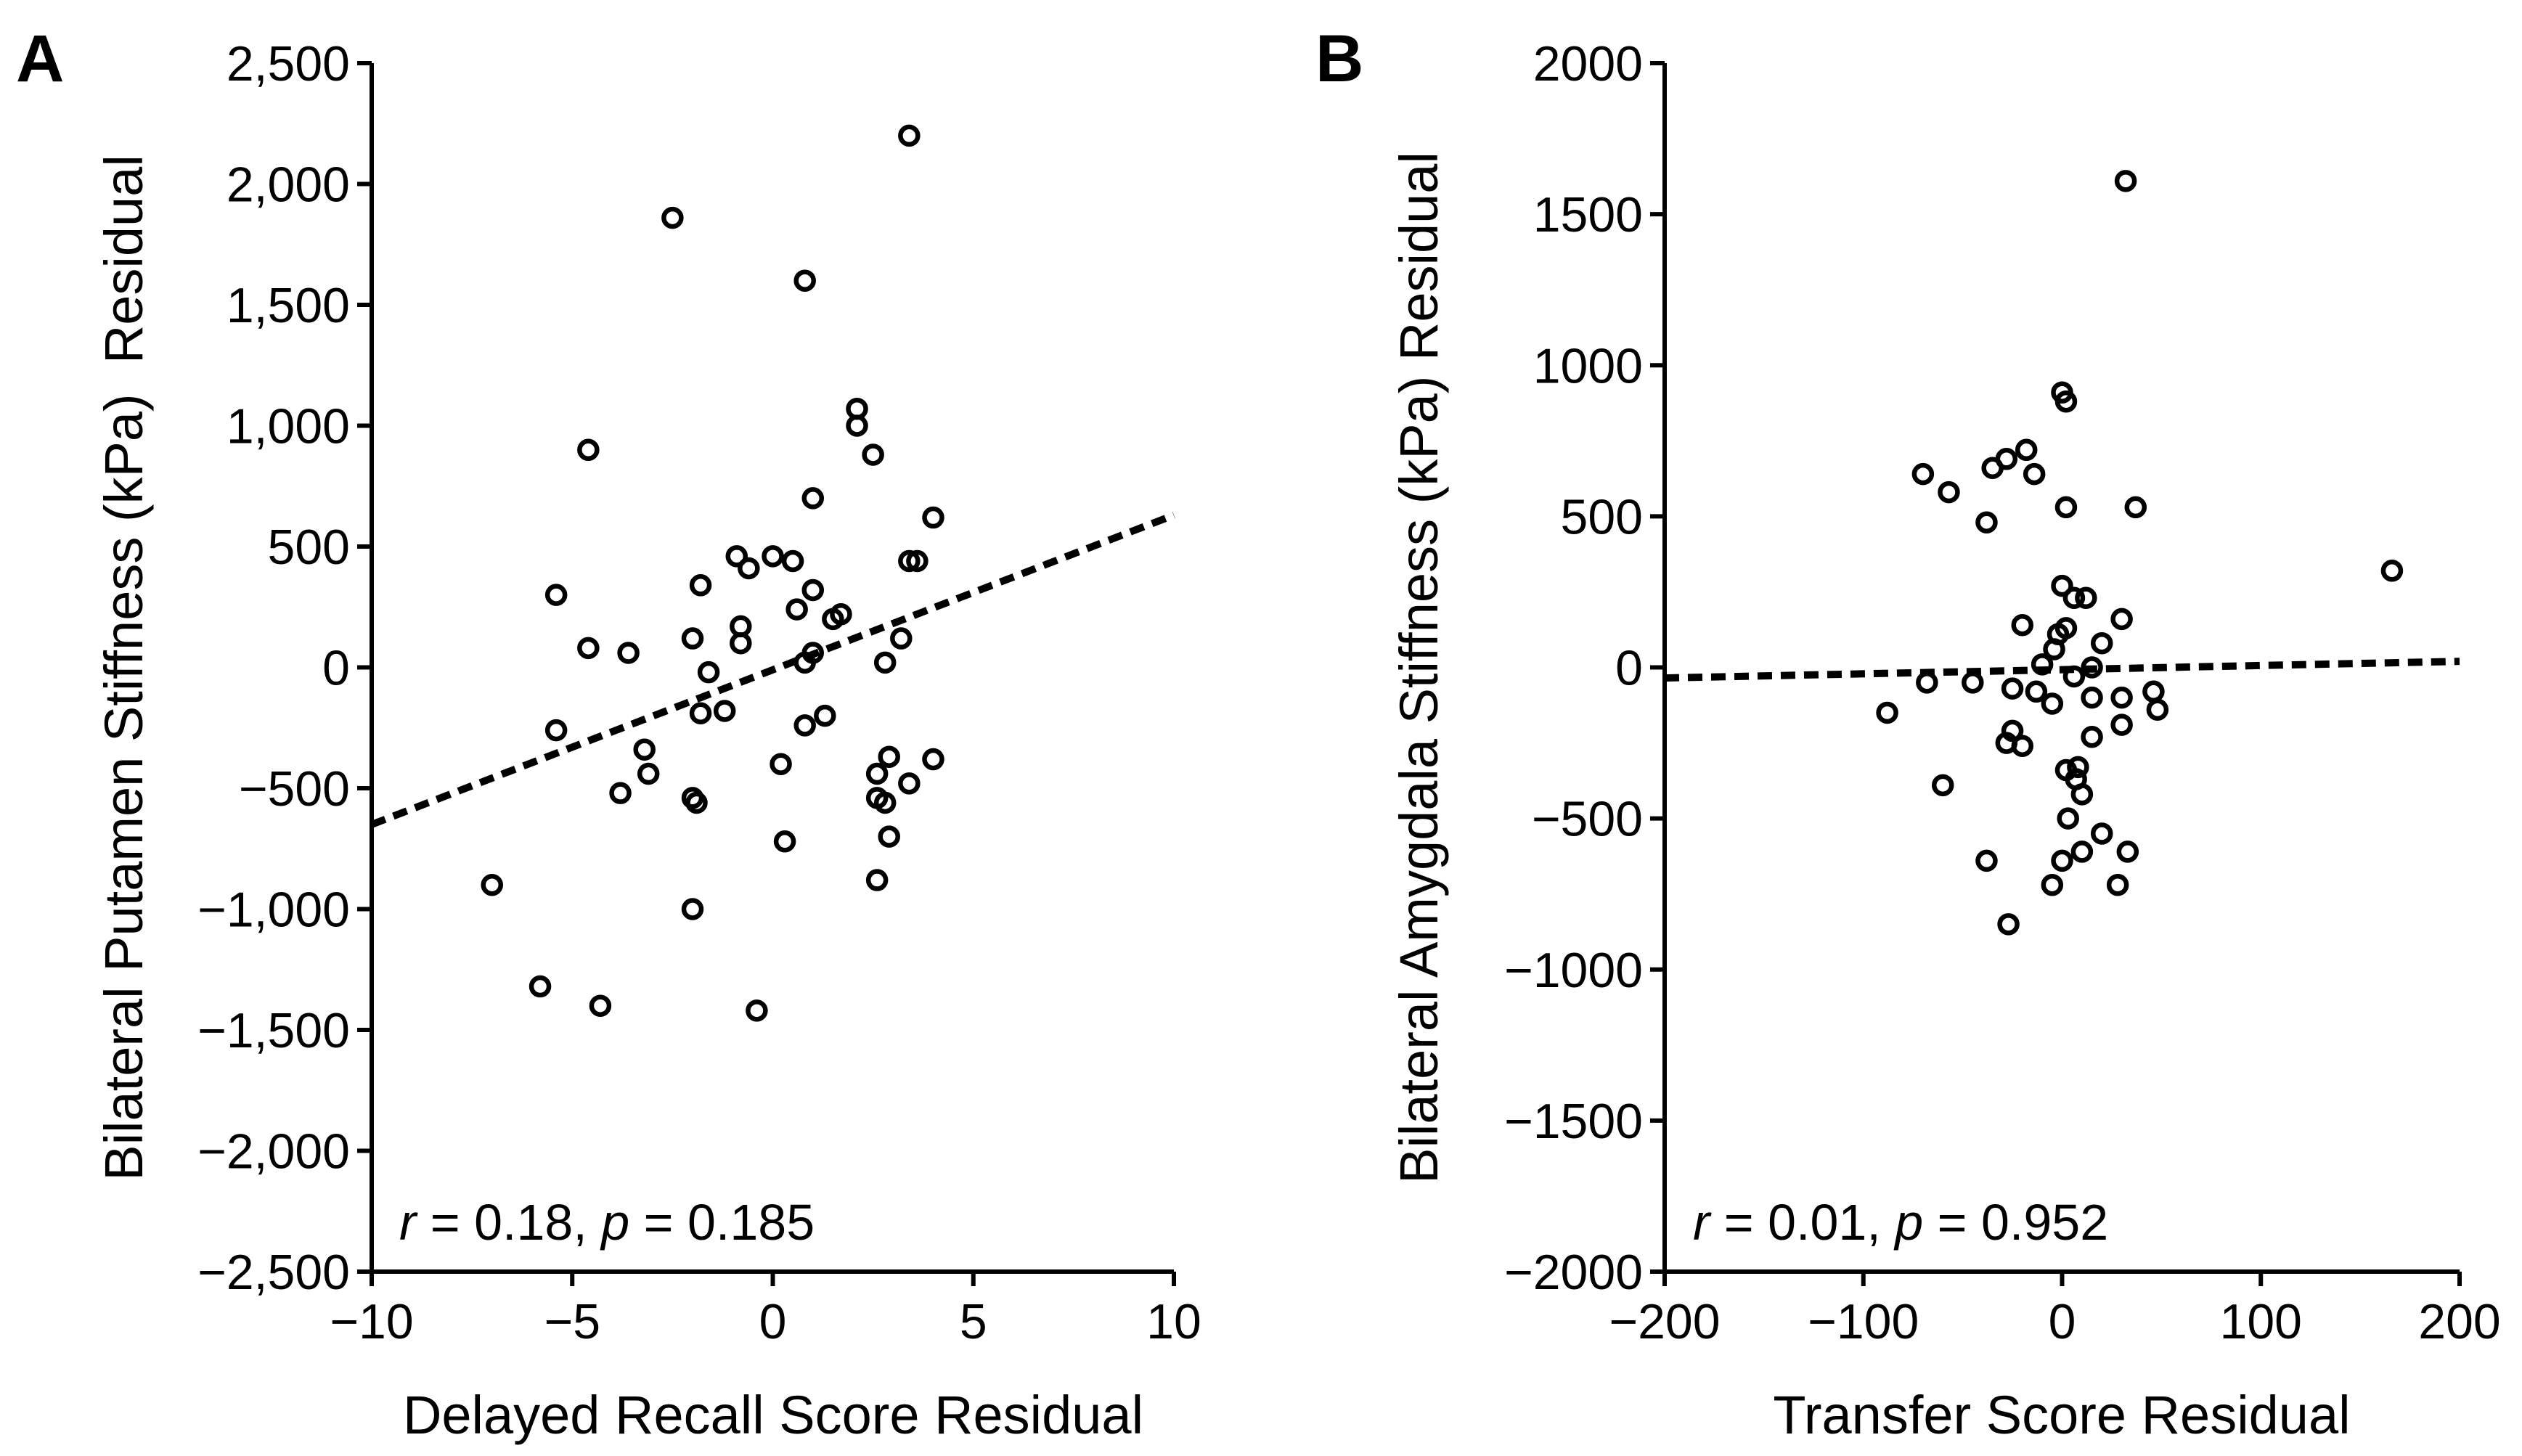  I want to click on panel-a-x-tick-label: −10, so click(371, 1321).